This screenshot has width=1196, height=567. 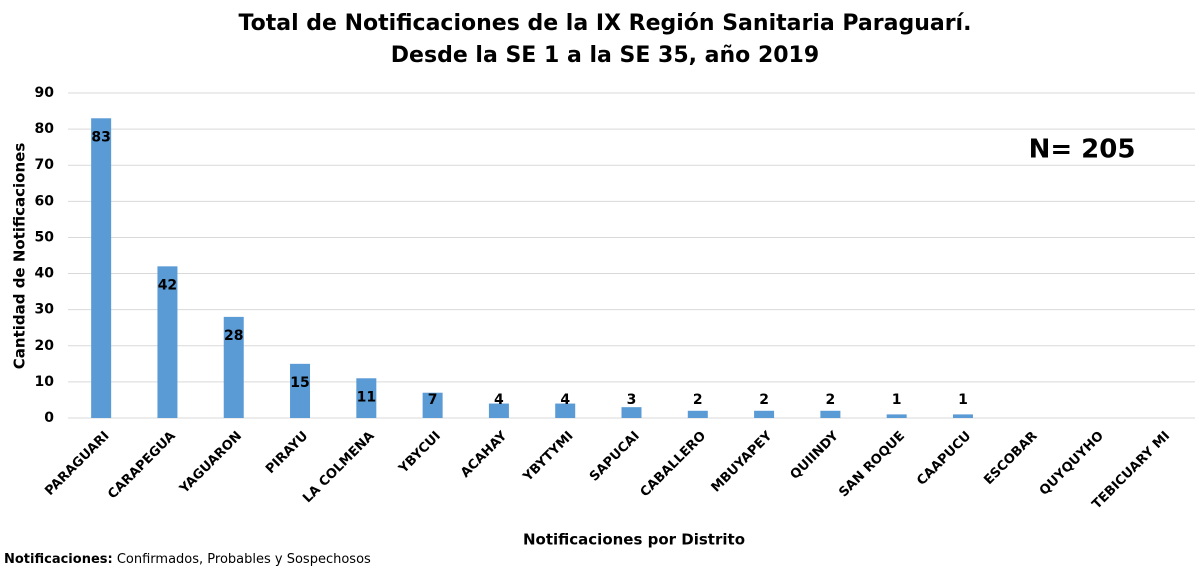 What do you see at coordinates (233, 336) in the screenshot?
I see `value-label: 28` at bounding box center [233, 336].